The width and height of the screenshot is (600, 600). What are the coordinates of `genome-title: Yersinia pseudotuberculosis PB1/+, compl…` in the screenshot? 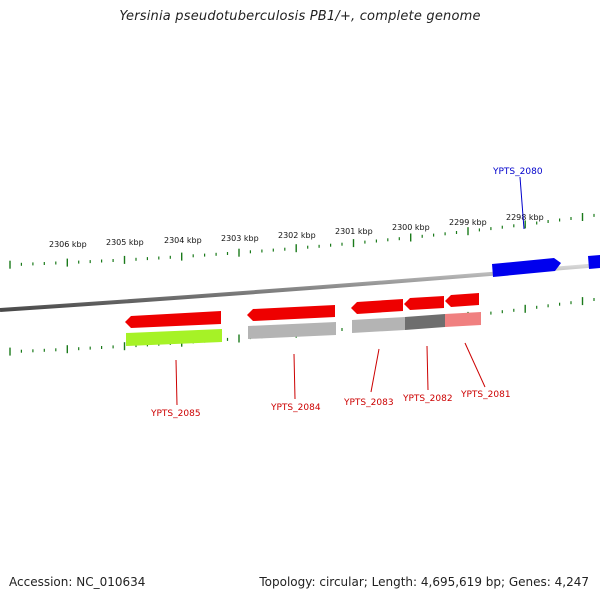 It's located at (300, 16).